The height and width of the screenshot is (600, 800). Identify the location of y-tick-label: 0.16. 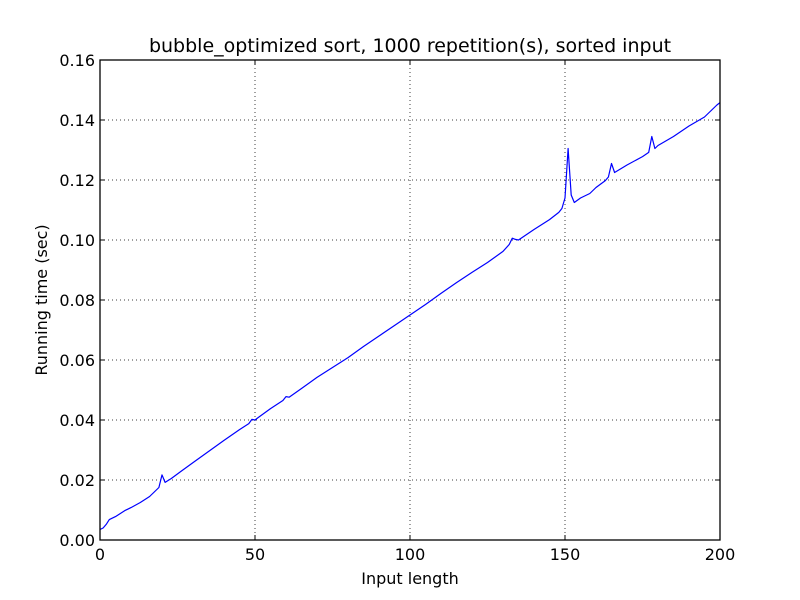
(77, 60).